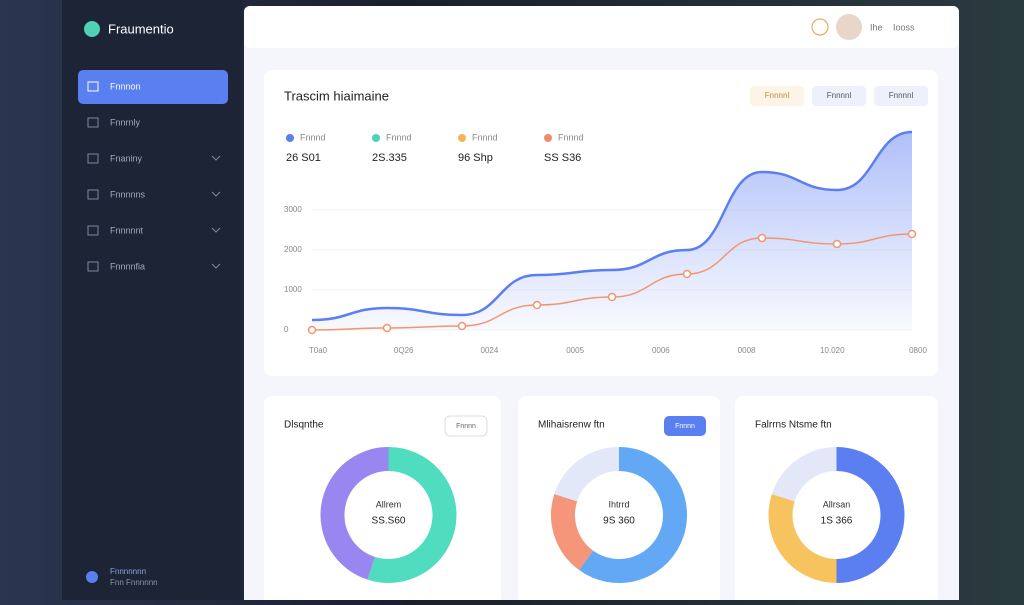 Image resolution: width=1024 pixels, height=605 pixels. What do you see at coordinates (562, 158) in the screenshot?
I see `legend-value: SS S36` at bounding box center [562, 158].